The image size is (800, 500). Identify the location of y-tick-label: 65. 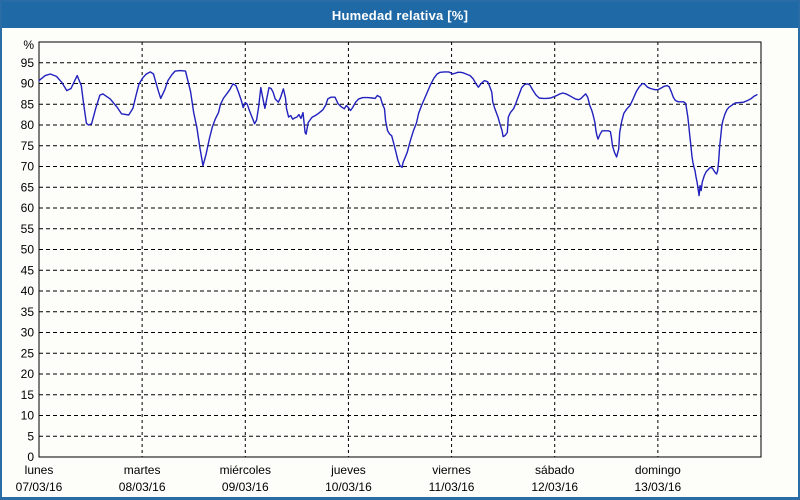
(28, 187).